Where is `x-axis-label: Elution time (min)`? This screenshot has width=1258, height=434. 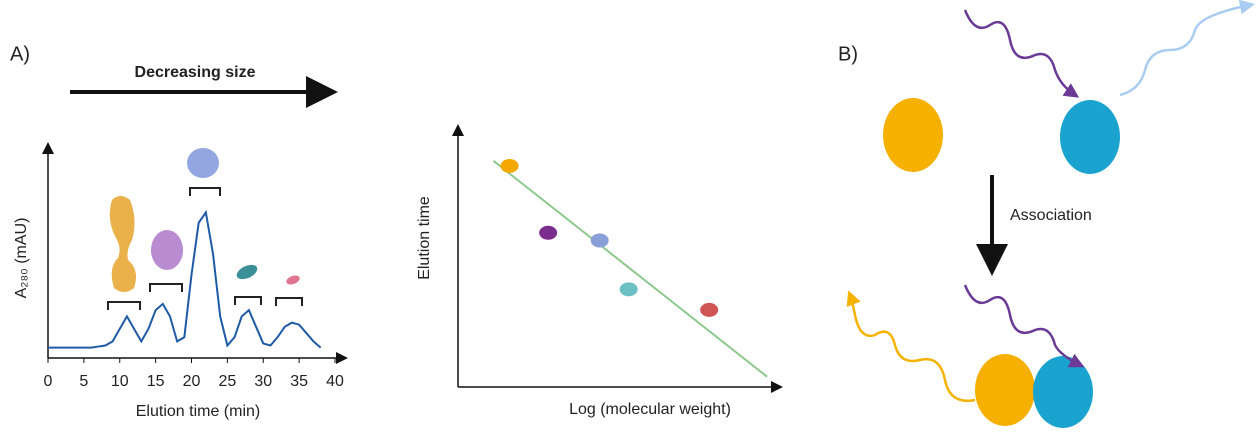
x-axis-label: Elution time (min) is located at coordinates (198, 411).